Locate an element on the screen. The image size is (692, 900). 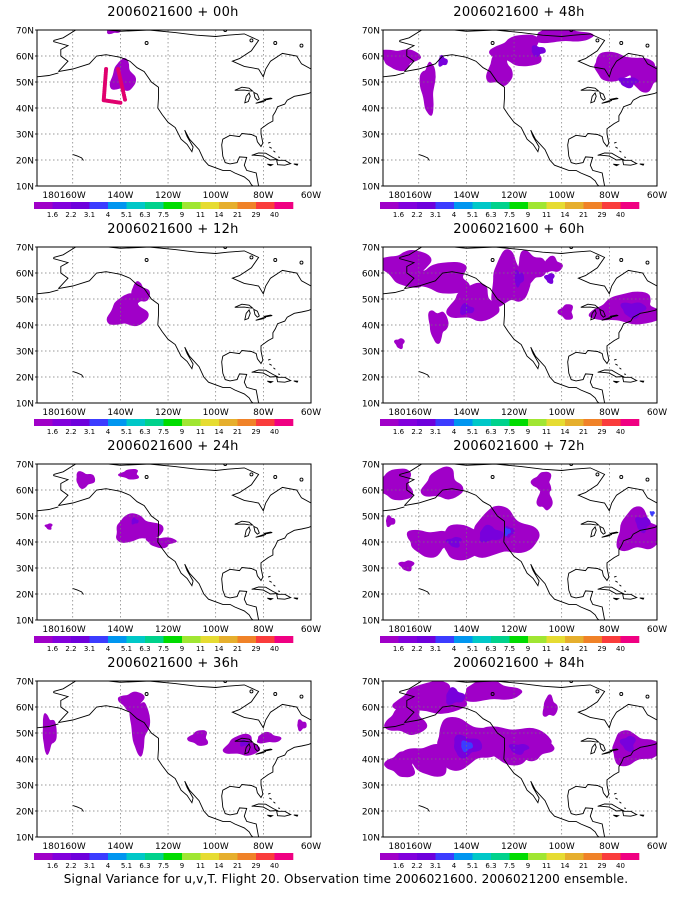
colorbar-label: 14 is located at coordinates (219, 648).